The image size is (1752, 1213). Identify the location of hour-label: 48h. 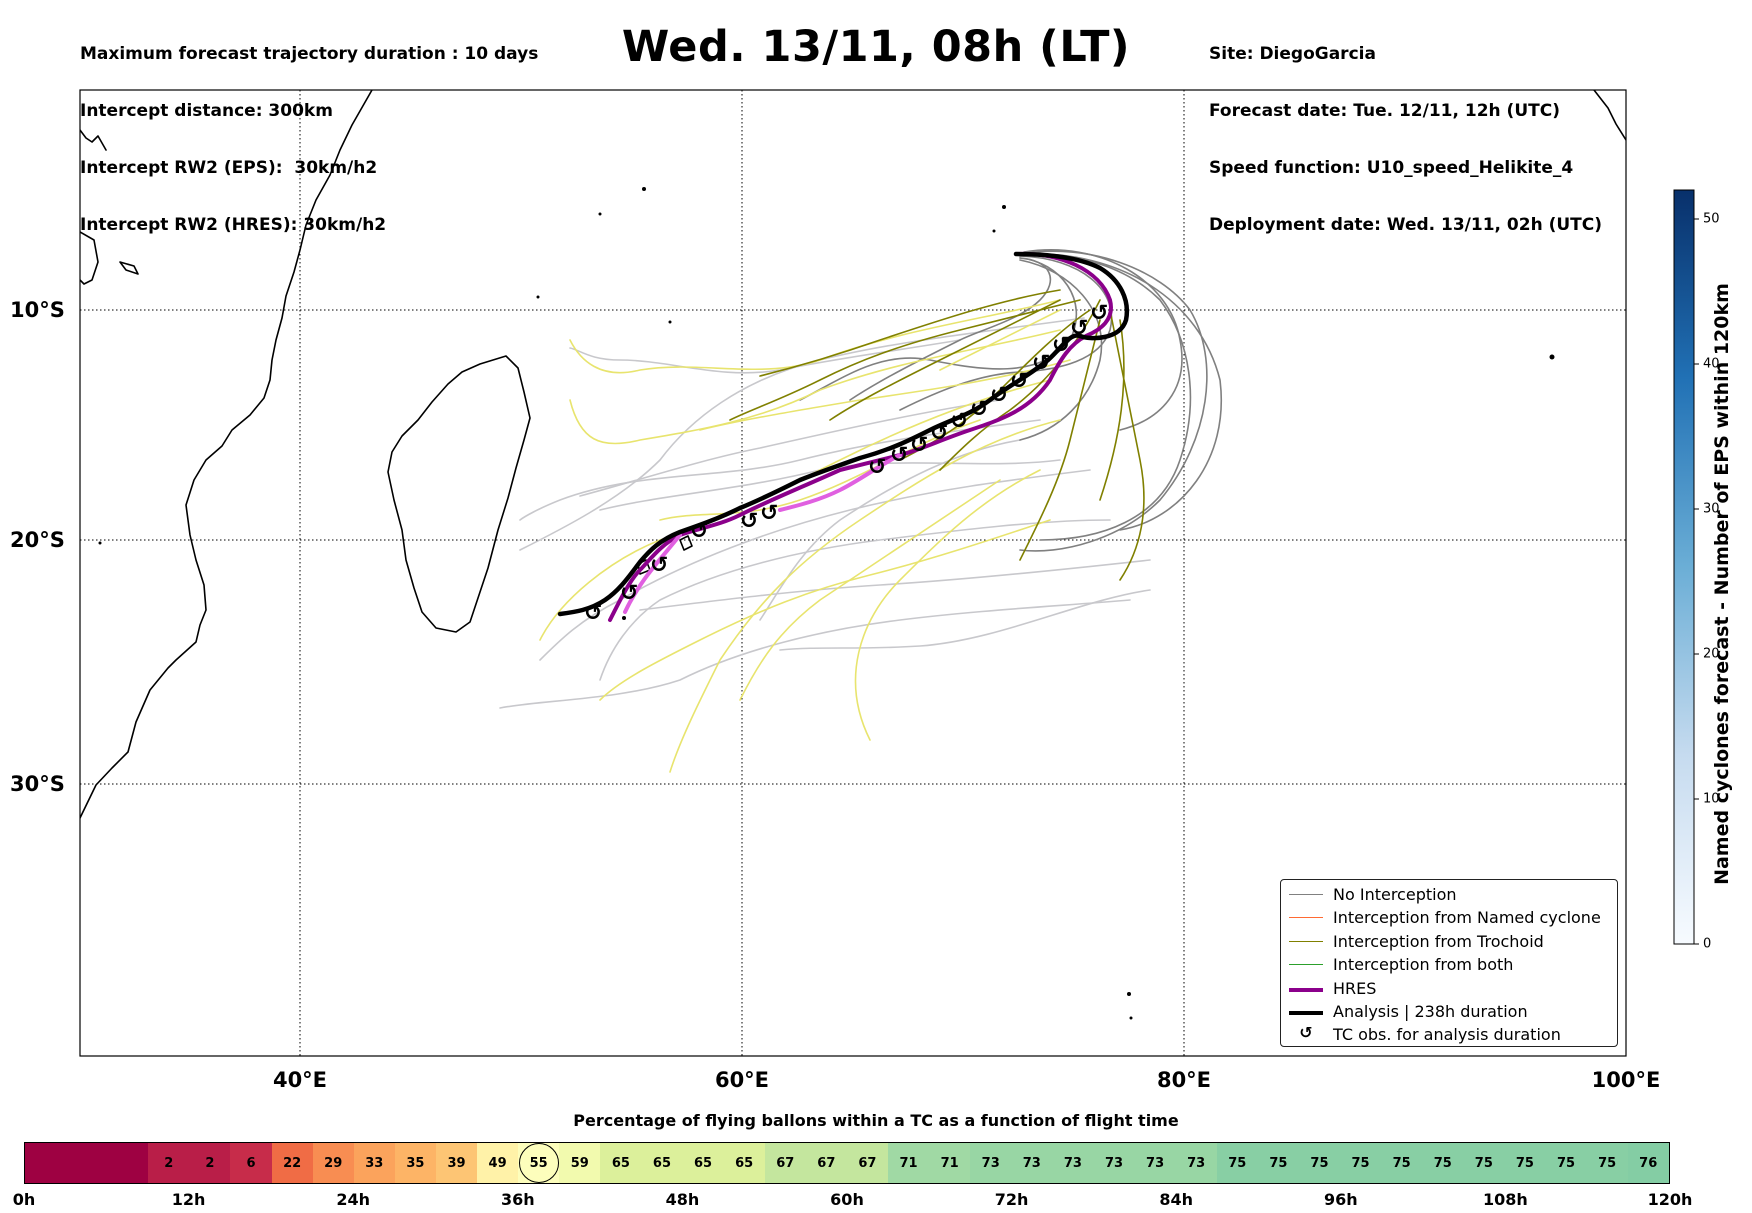
(682, 1199).